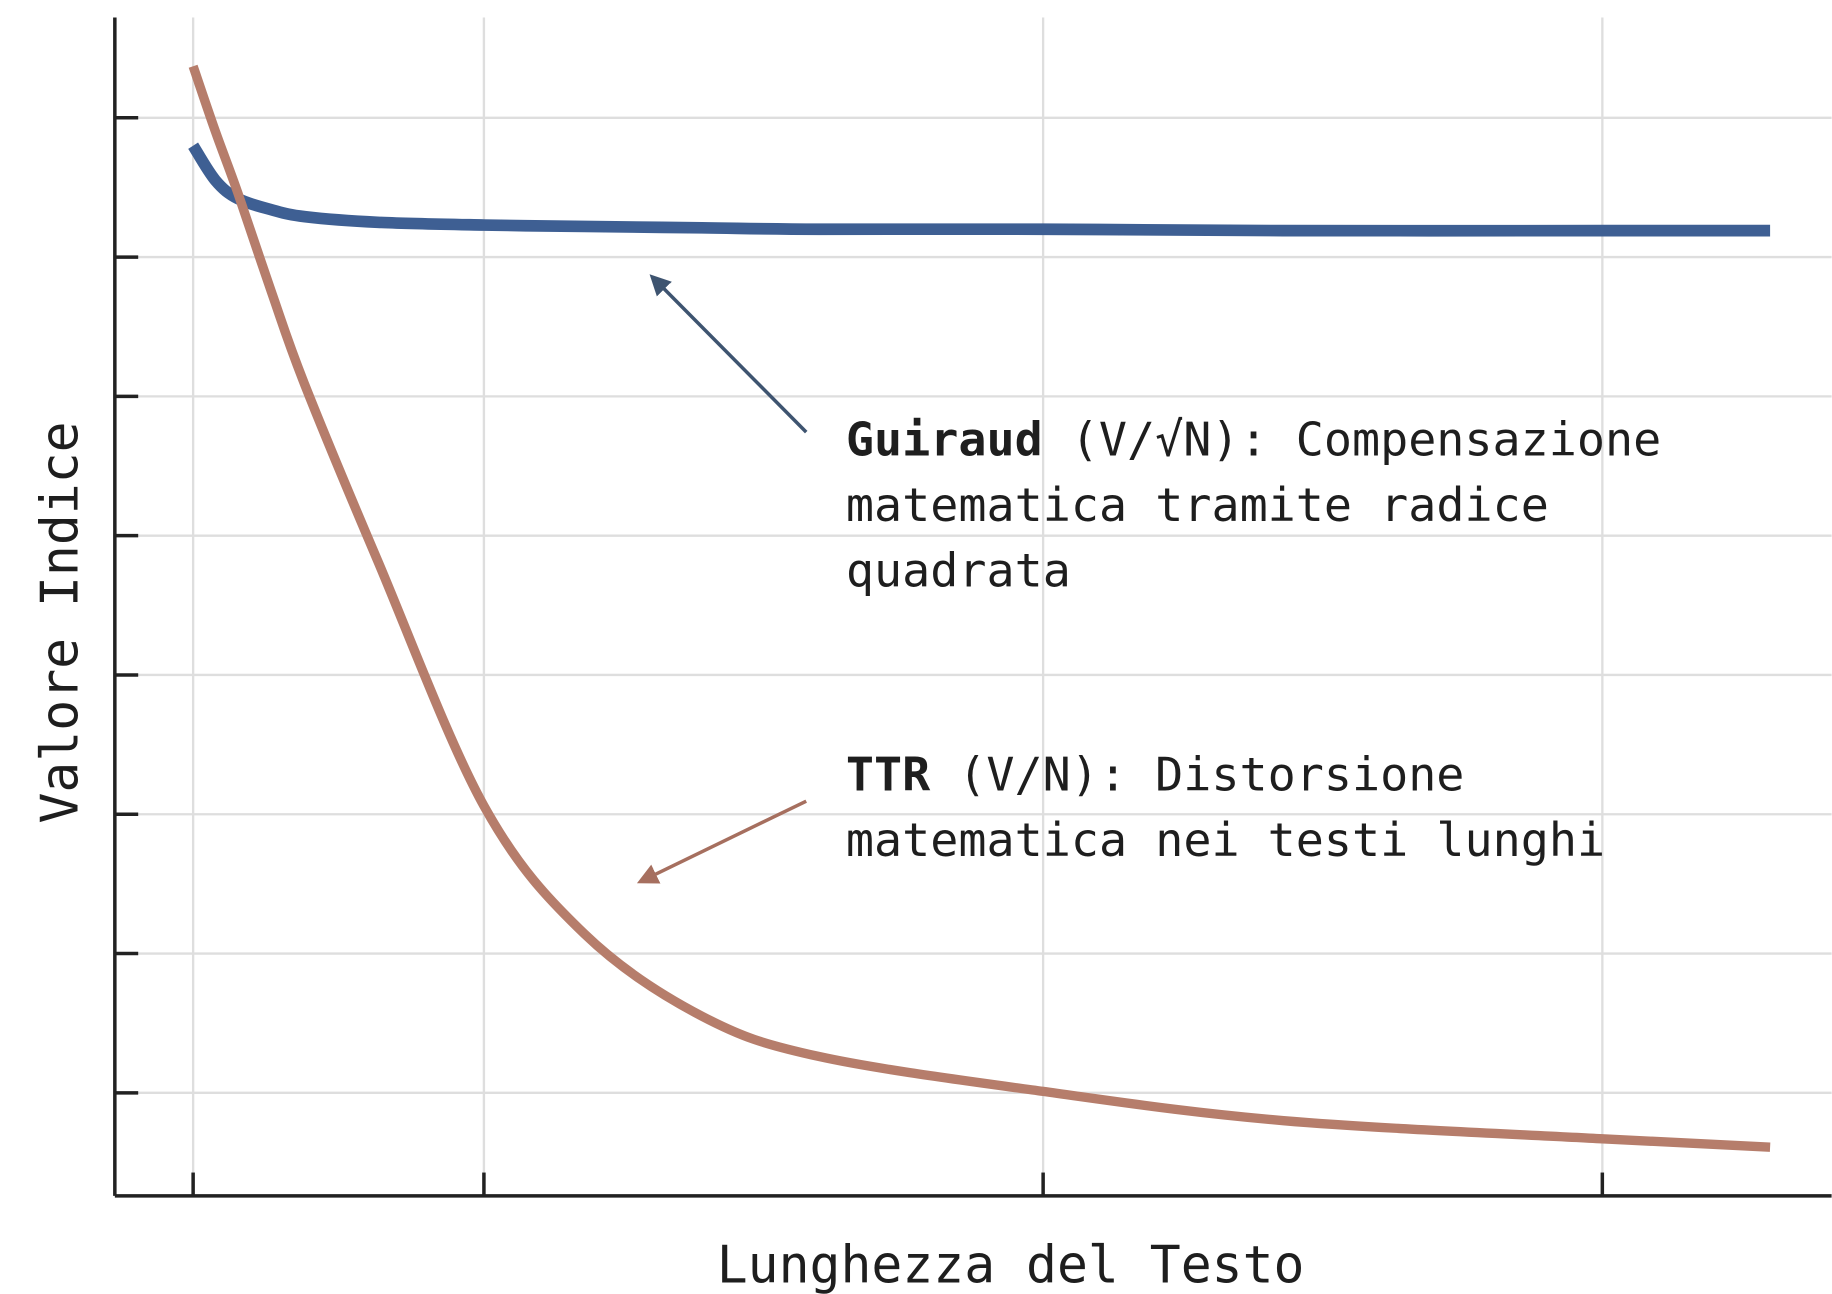  What do you see at coordinates (958, 571) in the screenshot?
I see `annotation-text: quadrata` at bounding box center [958, 571].